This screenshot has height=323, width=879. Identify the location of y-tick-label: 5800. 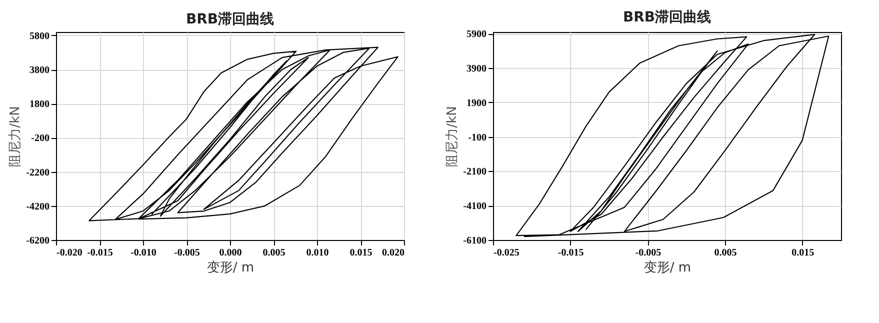
(40, 36).